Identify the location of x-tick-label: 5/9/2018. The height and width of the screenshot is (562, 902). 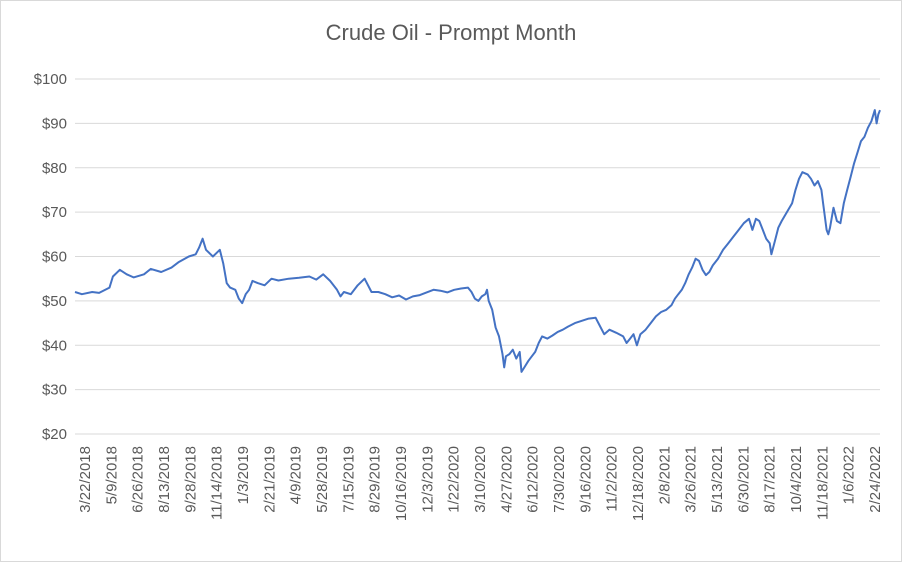
(111, 475).